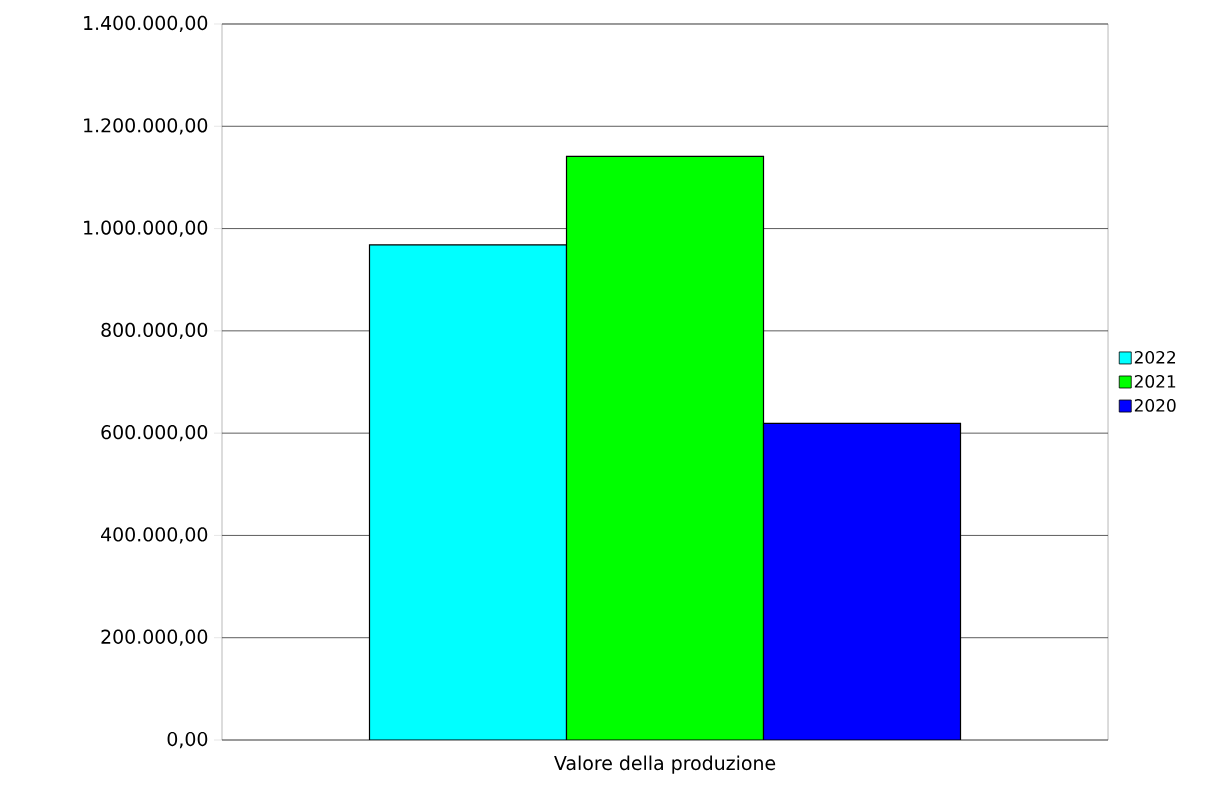 The image size is (1223, 790). I want to click on y-tick-label: 1.400.000,00, so click(146, 24).